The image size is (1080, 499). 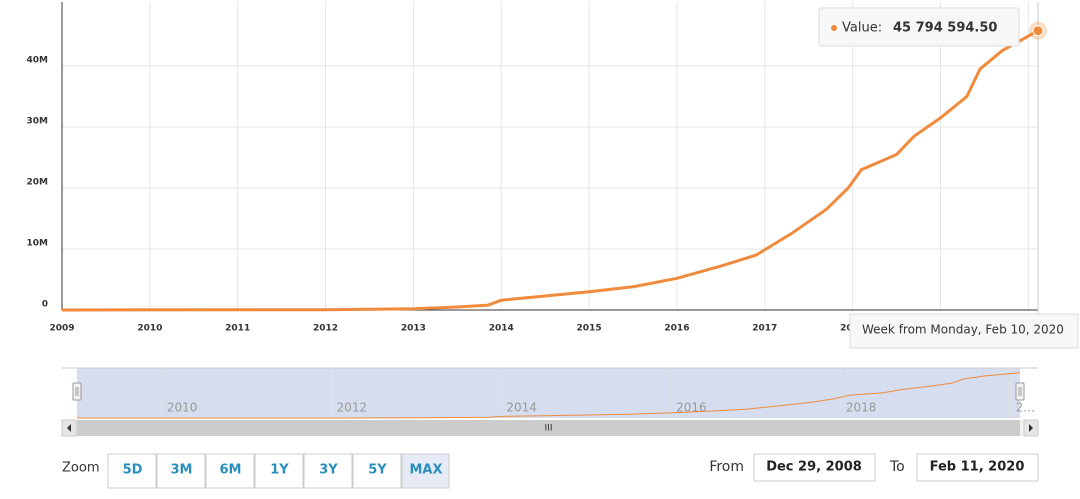 I want to click on scrollbar-grip: III, so click(x=549, y=429).